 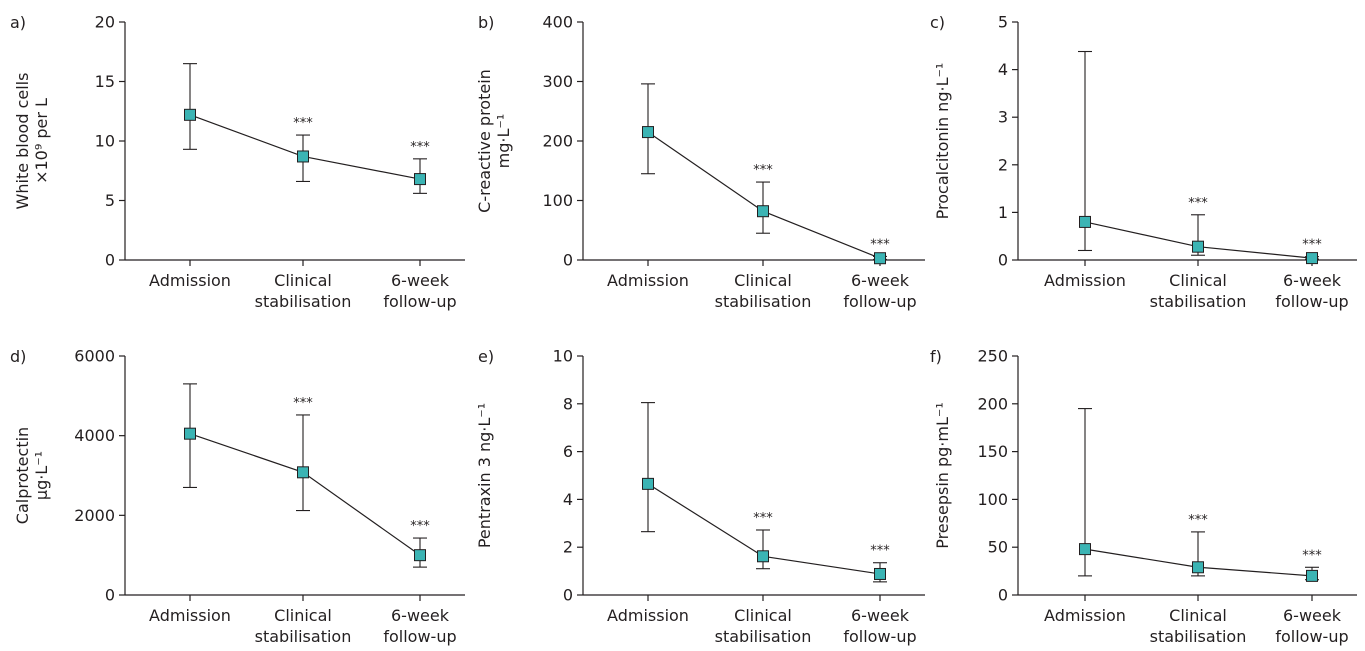 I want to click on y-tick-label: 300, so click(x=557, y=81).